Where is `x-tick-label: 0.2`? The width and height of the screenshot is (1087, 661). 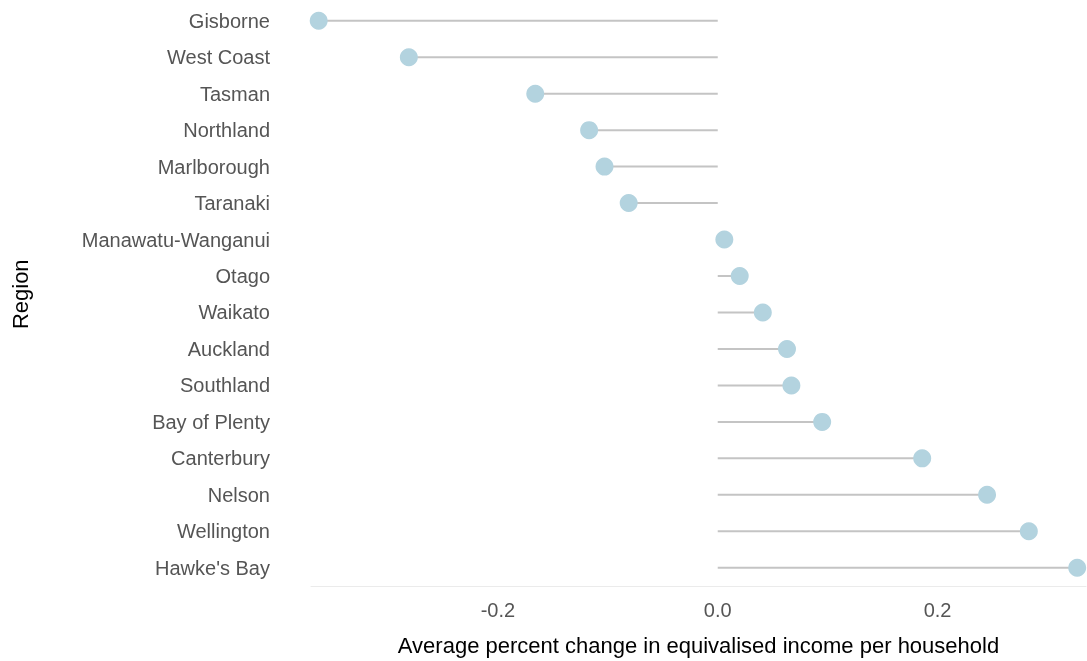
x-tick-label: 0.2 is located at coordinates (937, 610).